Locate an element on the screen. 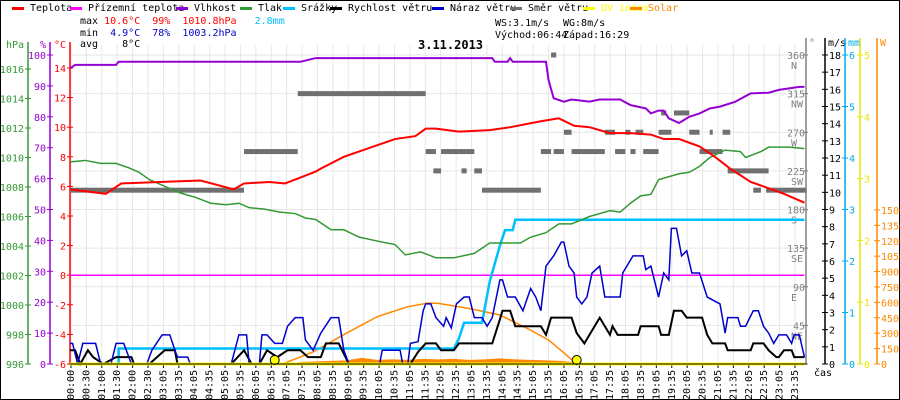 Image resolution: width=900 pixels, height=400 pixels. rain-tick-label: 4 is located at coordinates (852, 159).